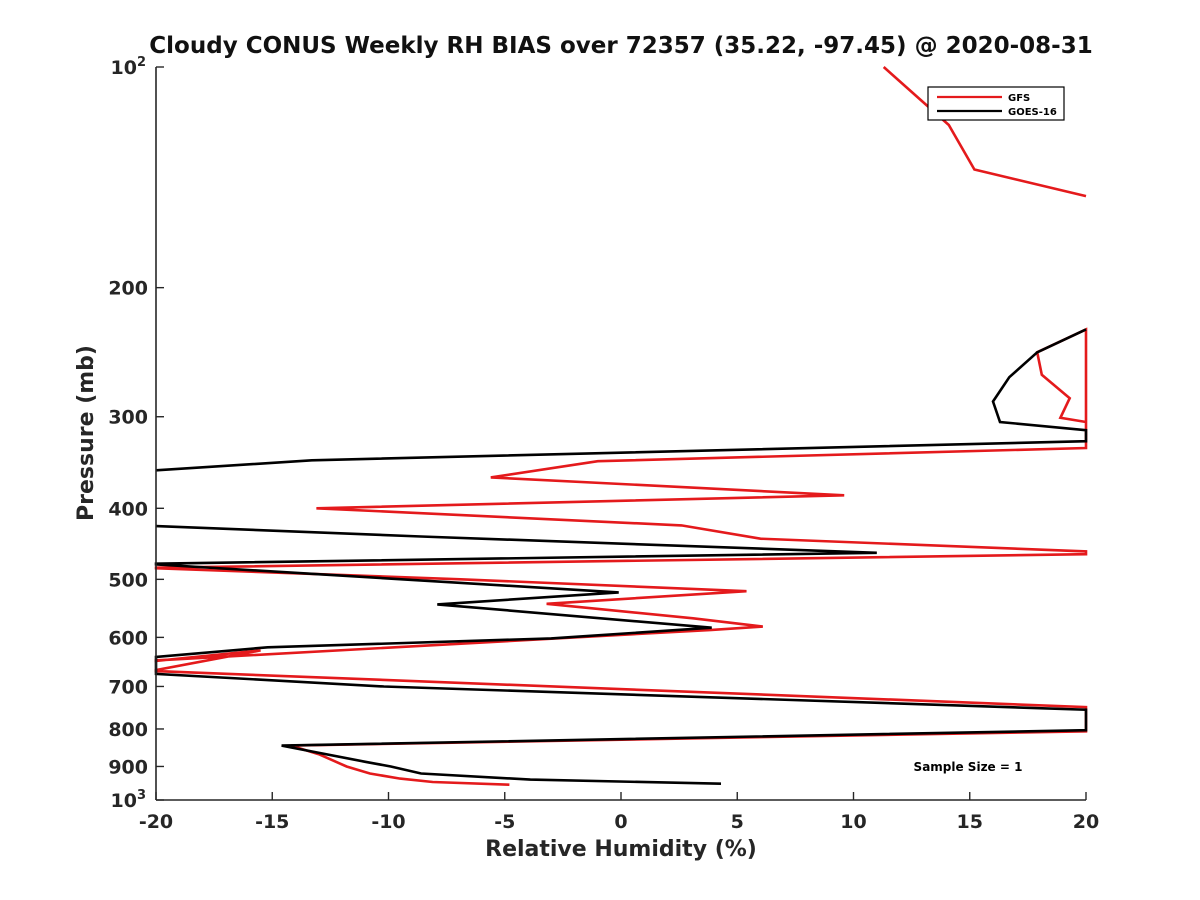  What do you see at coordinates (1086, 822) in the screenshot?
I see `x-tick-label: 20` at bounding box center [1086, 822].